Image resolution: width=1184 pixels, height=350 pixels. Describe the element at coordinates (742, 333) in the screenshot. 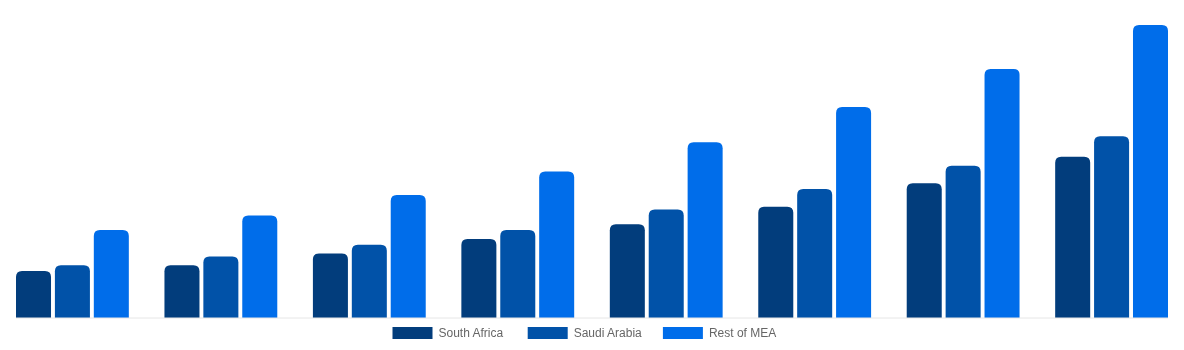

I see `legend-label: Rest of MEA` at that location.